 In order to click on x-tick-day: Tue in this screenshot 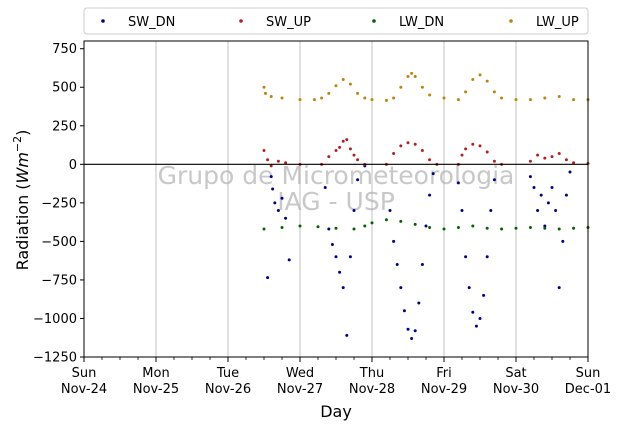, I will do `click(227, 373)`.